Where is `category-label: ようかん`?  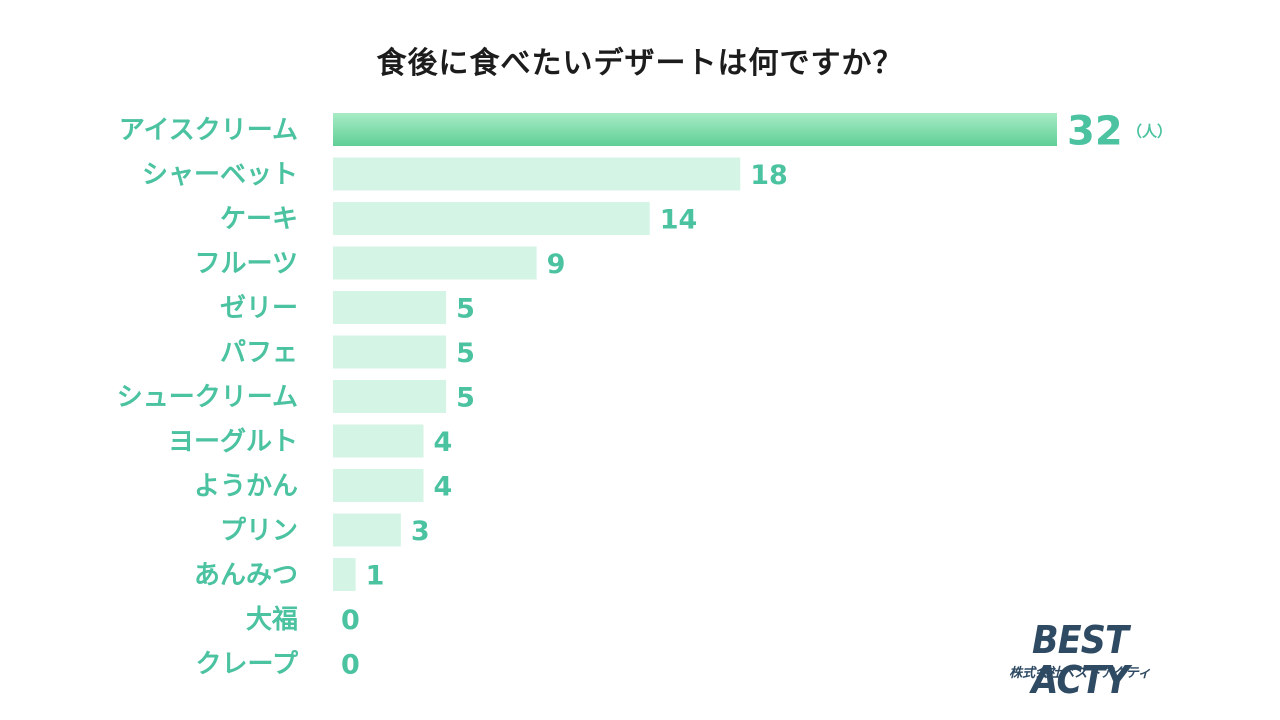 category-label: ようかん is located at coordinates (246, 487).